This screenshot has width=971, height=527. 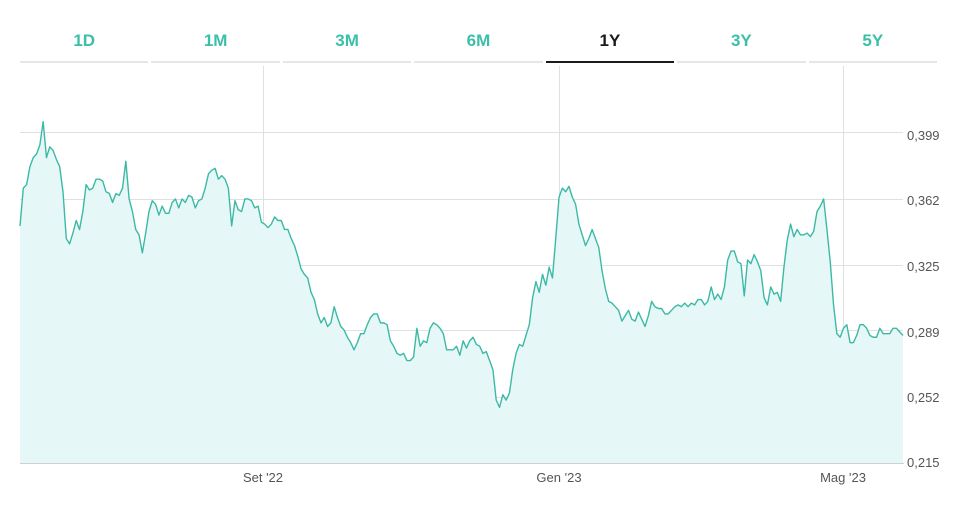 I want to click on x-axis-labels: Set '22 Gen '23 Mag '23, so click(x=554, y=477).